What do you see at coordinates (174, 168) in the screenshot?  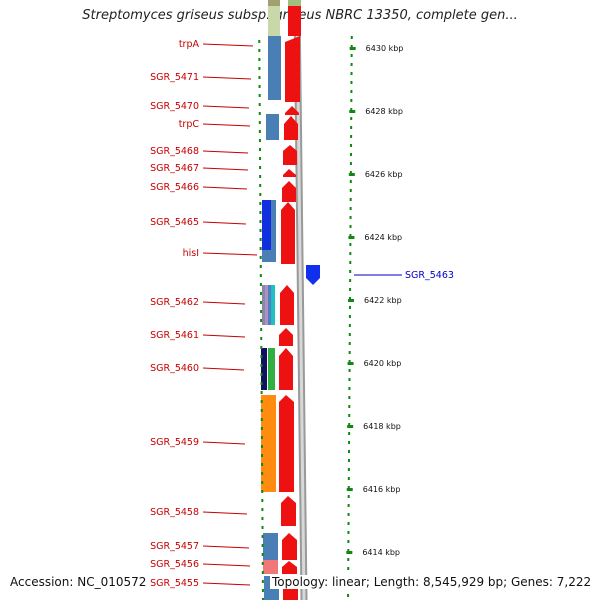 I see `gene-label: SGR_5467` at bounding box center [174, 168].